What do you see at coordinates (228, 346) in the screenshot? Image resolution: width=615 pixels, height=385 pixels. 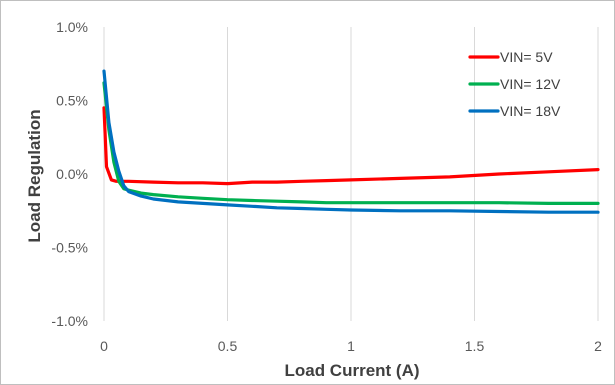 I see `x-tick-label-1: 0.5` at bounding box center [228, 346].